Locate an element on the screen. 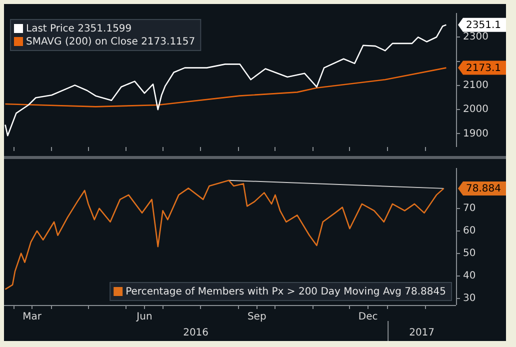 The height and width of the screenshot is (347, 516). annotation: 2173.1 is located at coordinates (483, 68).